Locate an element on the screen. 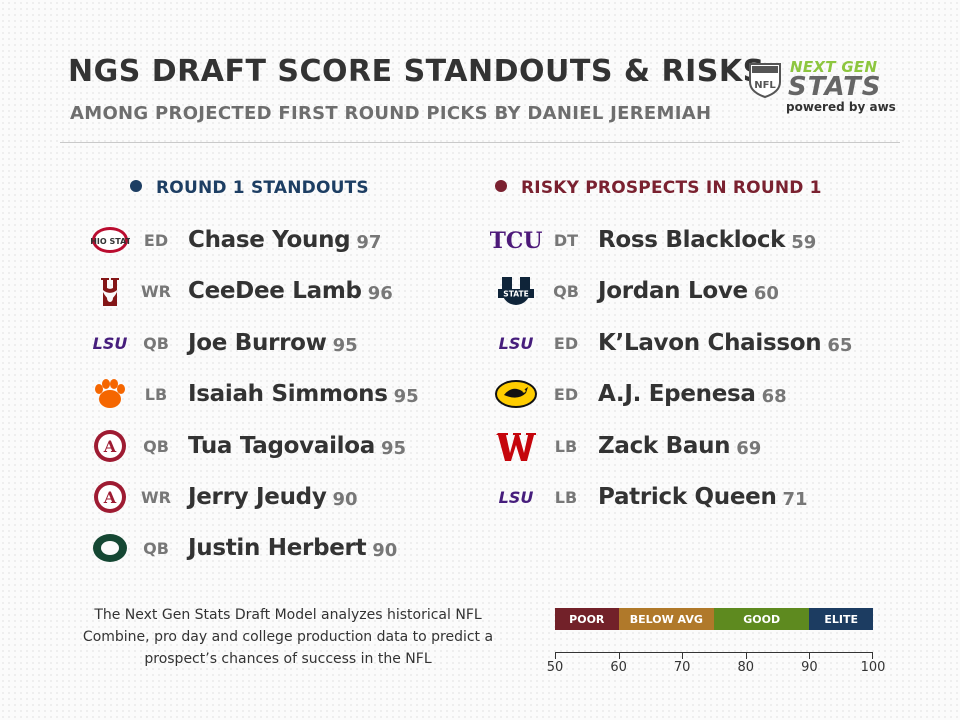  player-name: Justin Herbert is located at coordinates (277, 548).